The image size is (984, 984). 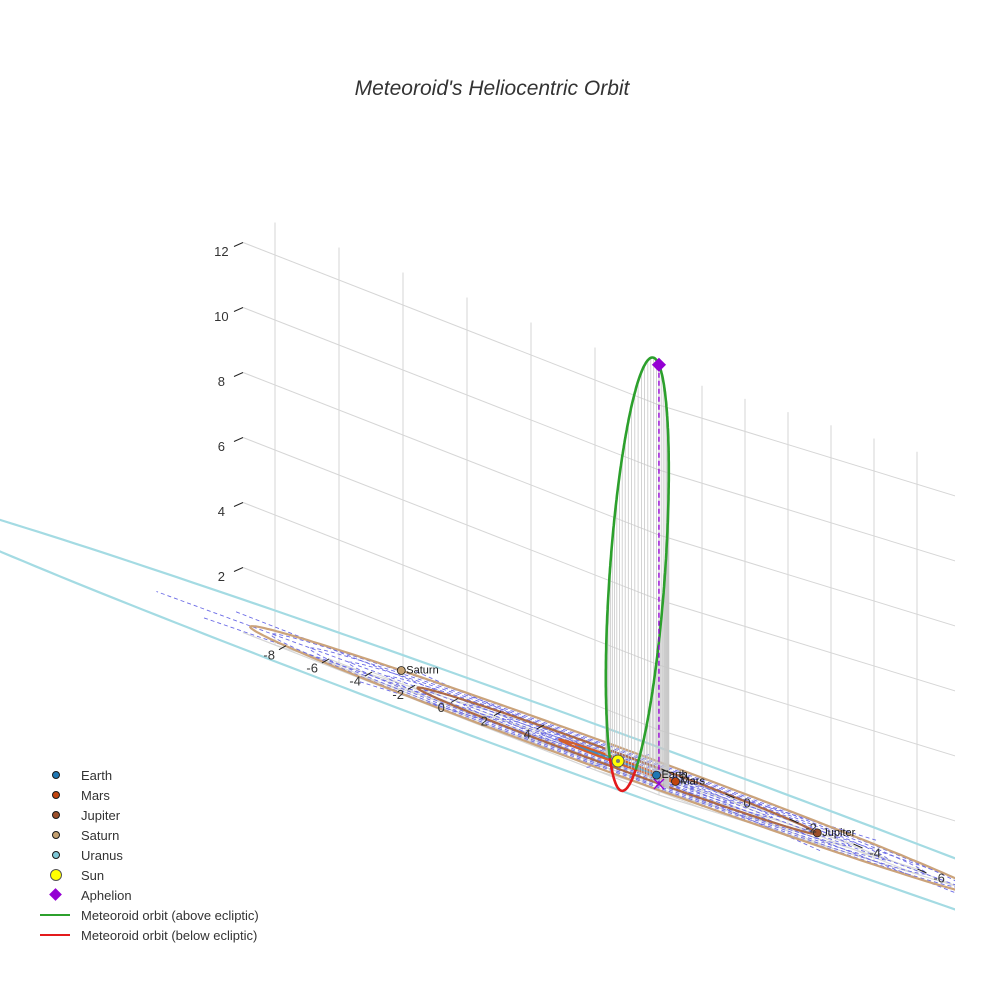 I want to click on legend-item: Uranus, so click(x=147, y=855).